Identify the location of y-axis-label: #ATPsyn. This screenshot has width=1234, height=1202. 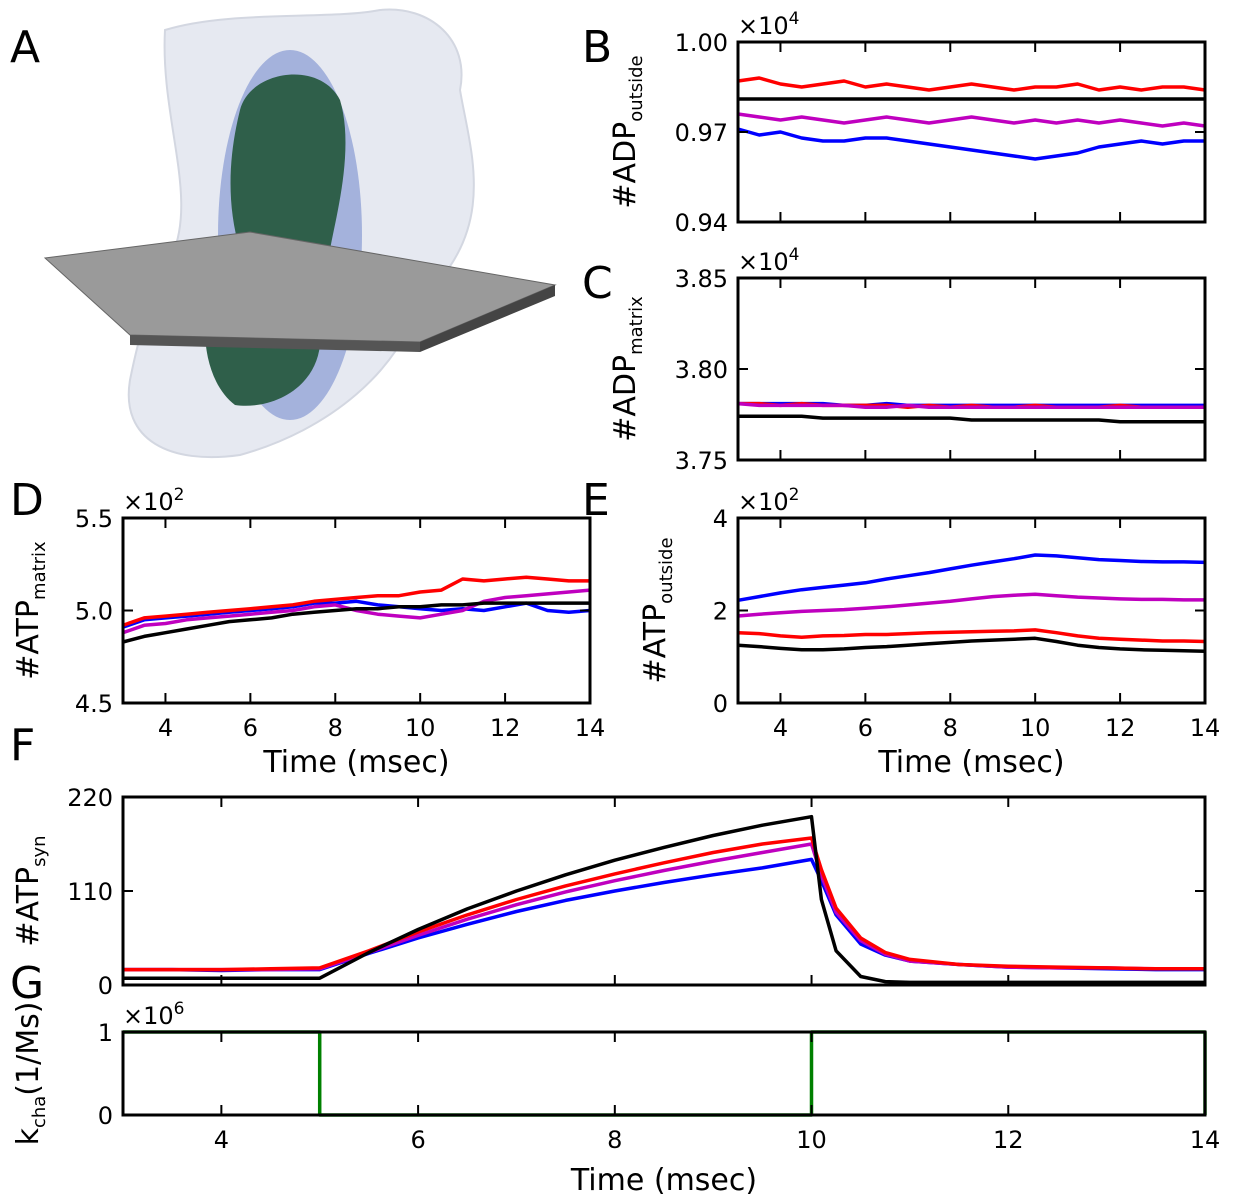
(30, 890).